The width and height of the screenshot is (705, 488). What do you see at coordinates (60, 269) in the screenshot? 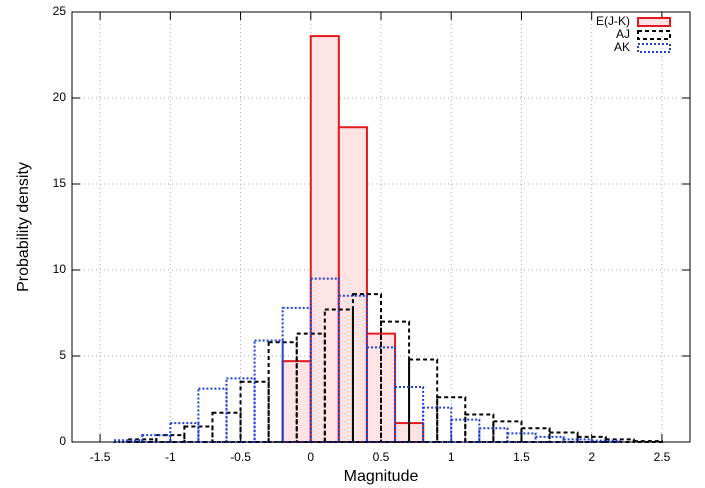
I see `y-tick-label: 10` at bounding box center [60, 269].